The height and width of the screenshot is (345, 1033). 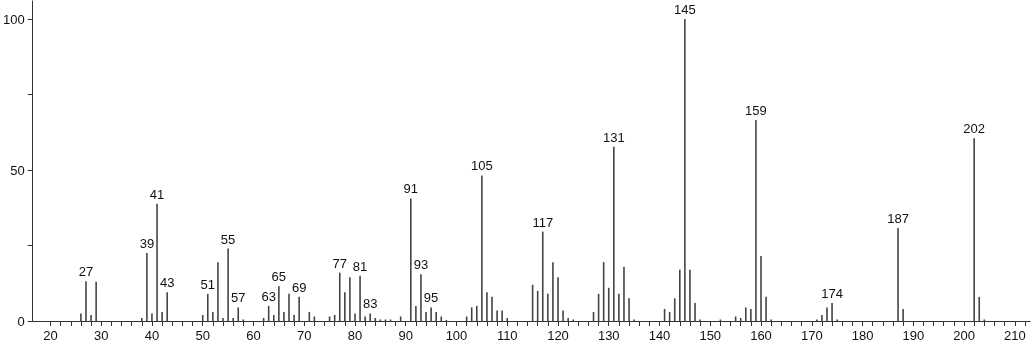 What do you see at coordinates (147, 244) in the screenshot?
I see `annotation: 39` at bounding box center [147, 244].